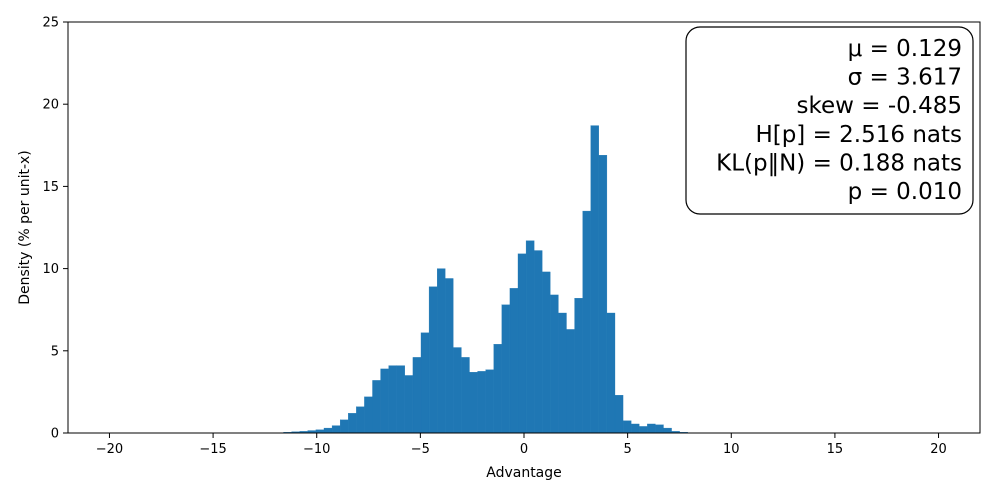  What do you see at coordinates (25, 227) in the screenshot?
I see `y-axis-label: Density (% per unit-x)` at bounding box center [25, 227].